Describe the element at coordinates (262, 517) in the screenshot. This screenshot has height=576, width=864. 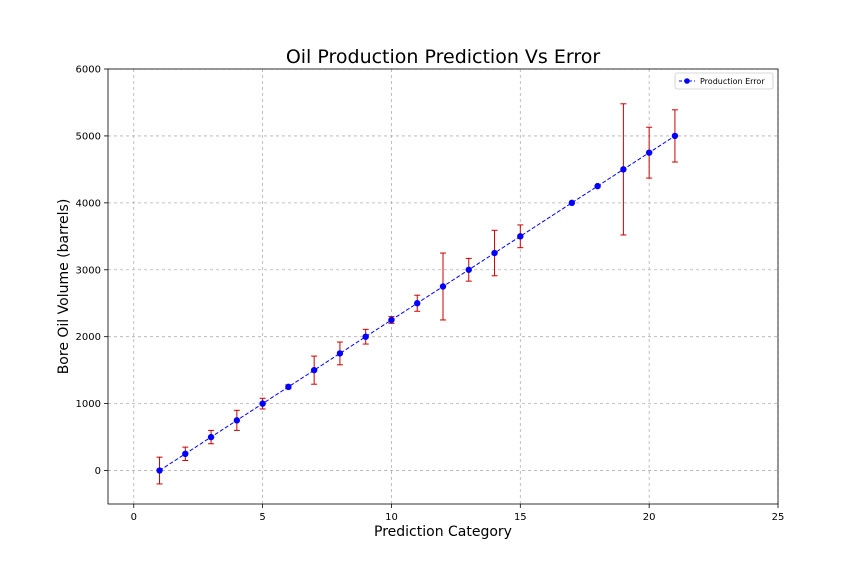
I see `x-tick-label: 5` at that location.